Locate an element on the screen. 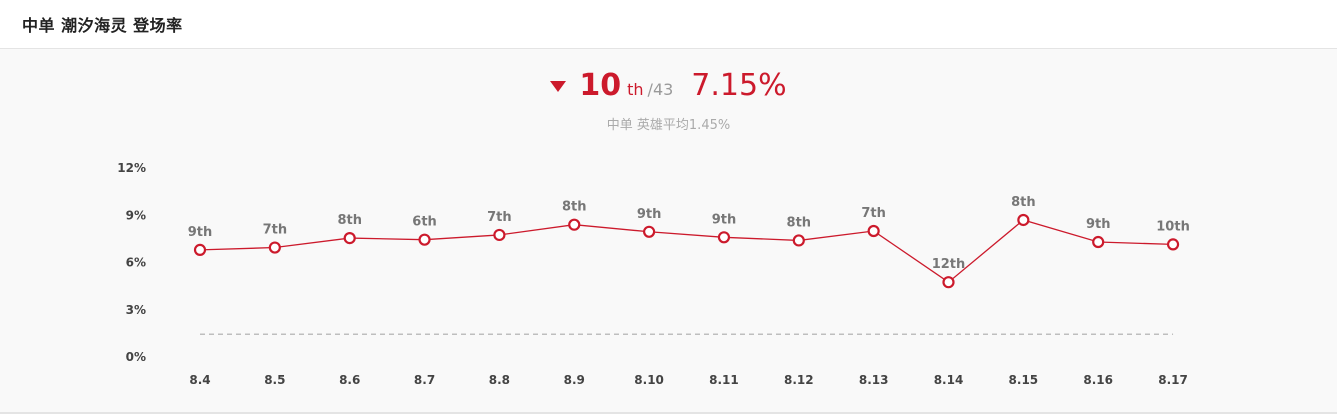 The height and width of the screenshot is (414, 1337). x-tick-label: 8.14 is located at coordinates (949, 380).